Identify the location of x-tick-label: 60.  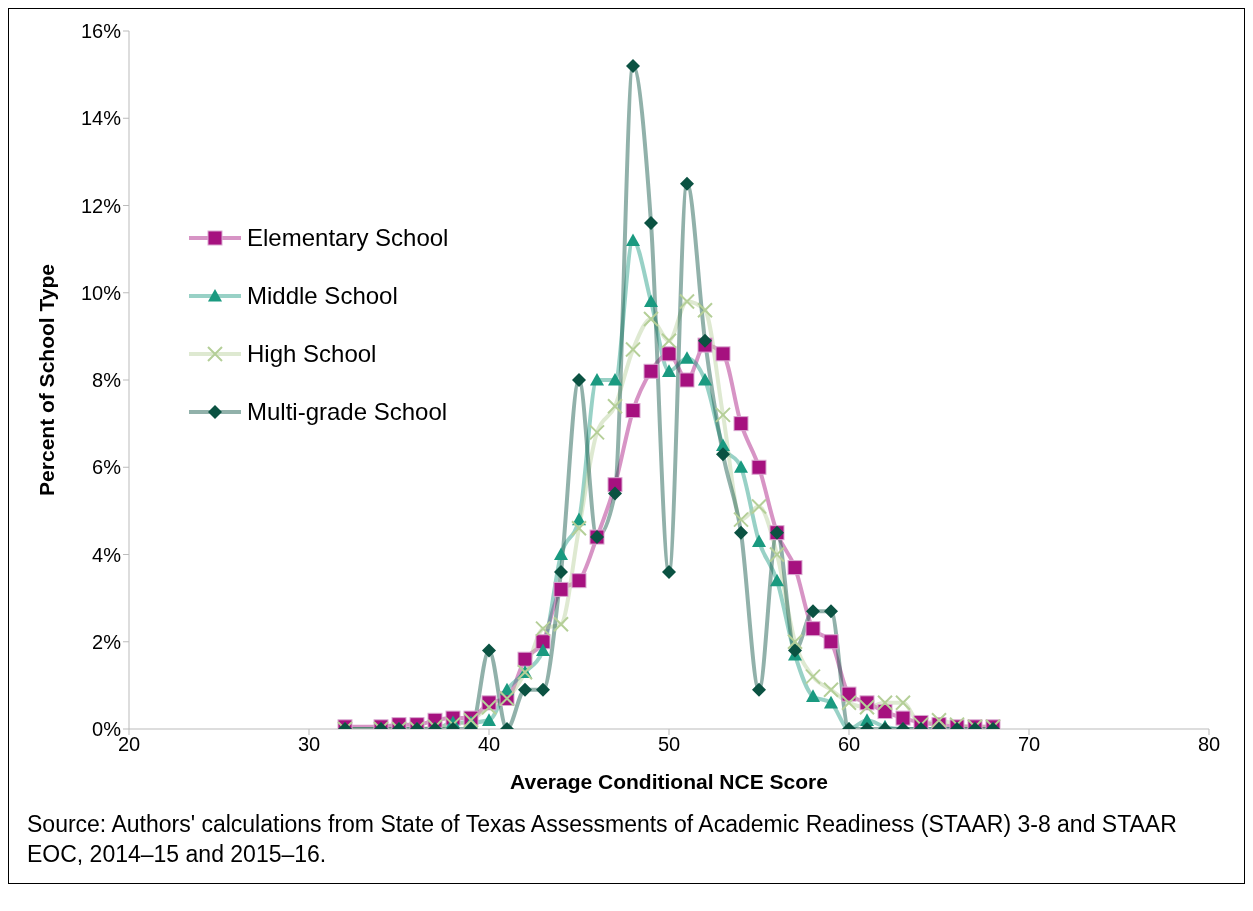
(849, 744).